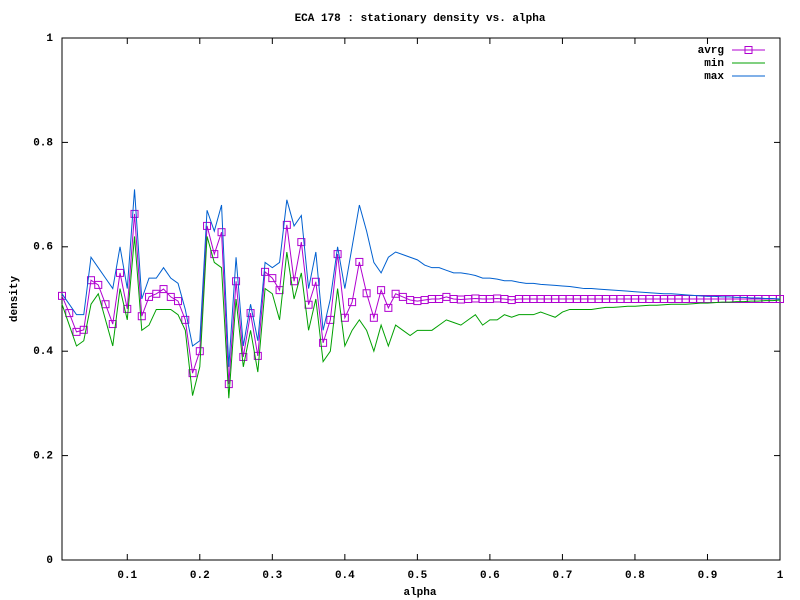 The width and height of the screenshot is (800, 600). I want to click on y-tick-label: 0.2, so click(43, 457).